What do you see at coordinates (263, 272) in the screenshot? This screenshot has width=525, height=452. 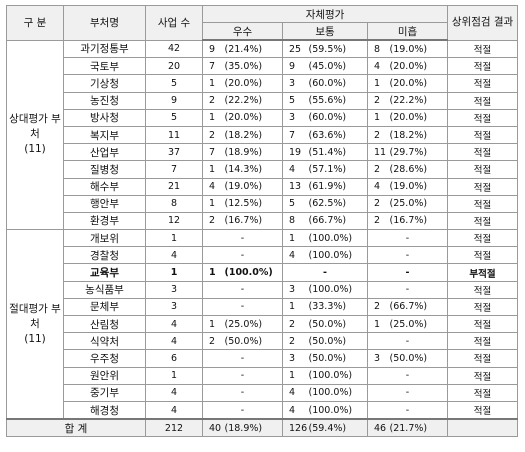 I see `row: 교육부 1 1 (100.0%) - - 부적절` at bounding box center [263, 272].